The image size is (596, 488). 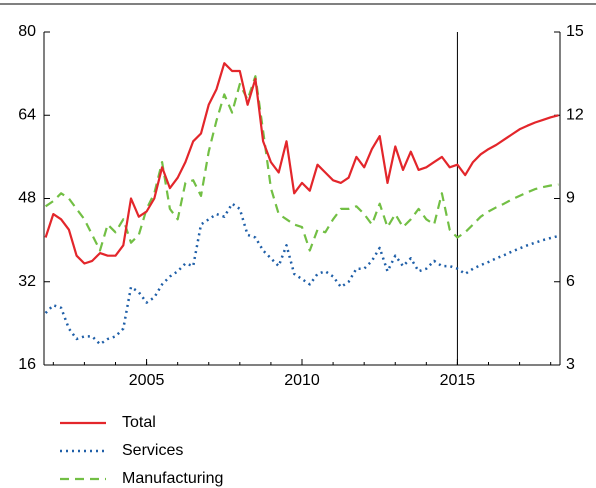 I want to click on y-tick-label: 48, so click(x=27, y=198).